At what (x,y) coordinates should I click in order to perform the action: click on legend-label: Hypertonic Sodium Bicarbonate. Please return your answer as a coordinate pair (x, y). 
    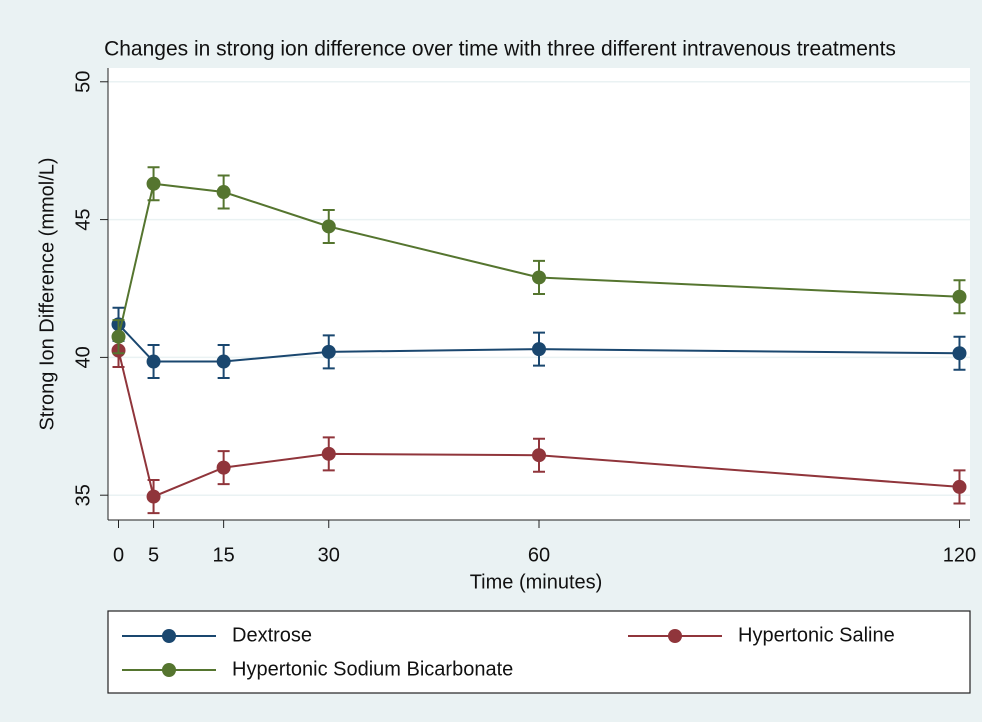
    Looking at the image, I should click on (372, 669).